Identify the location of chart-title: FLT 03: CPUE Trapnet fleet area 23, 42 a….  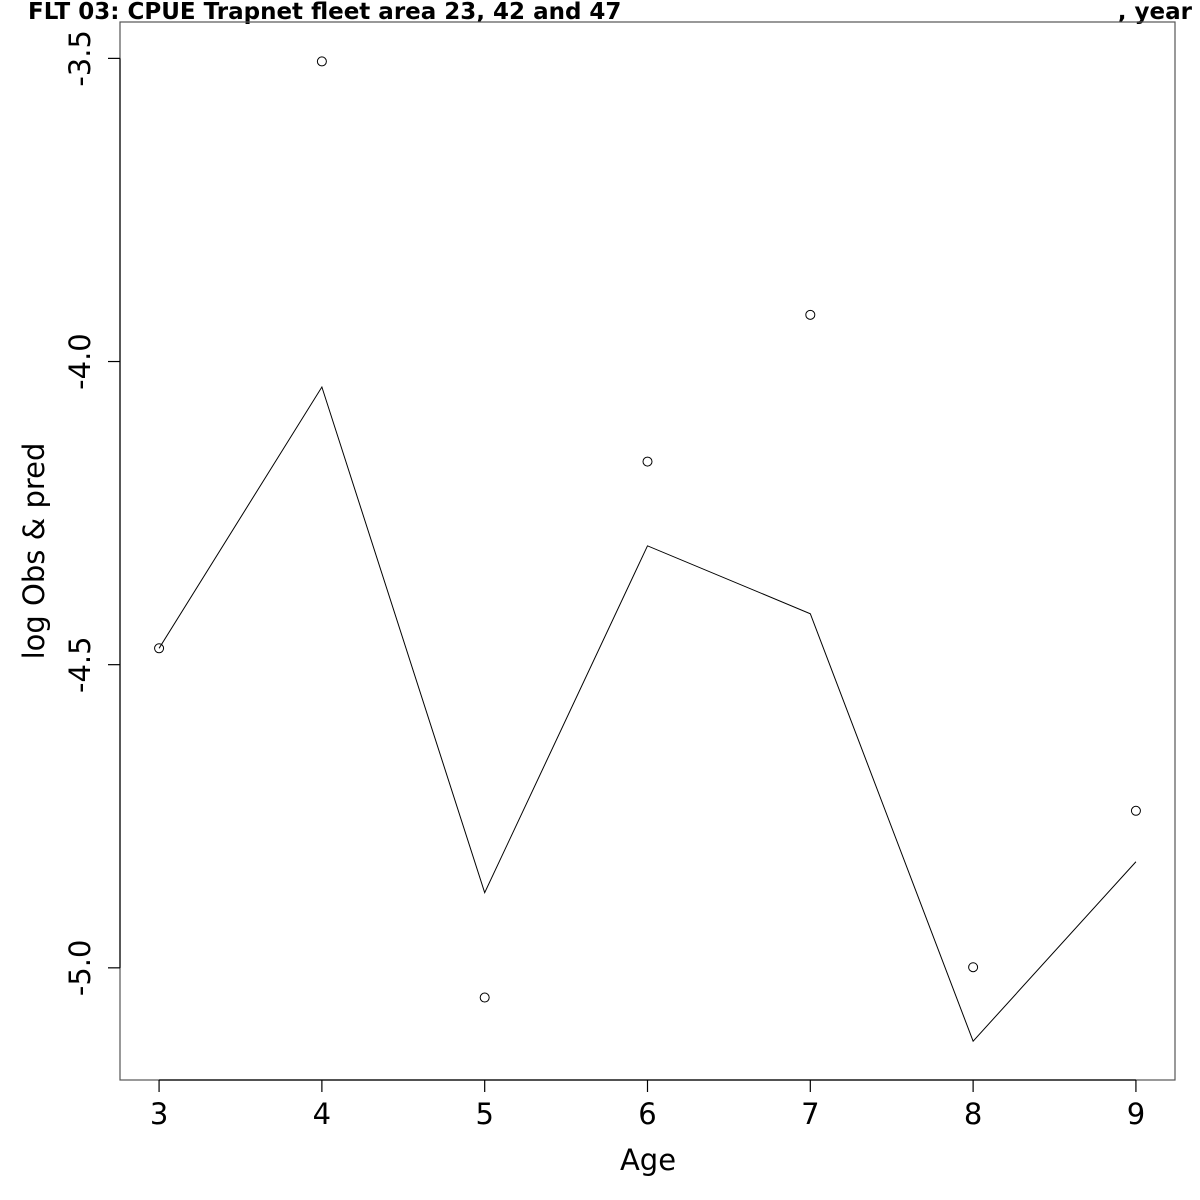
(325, 12).